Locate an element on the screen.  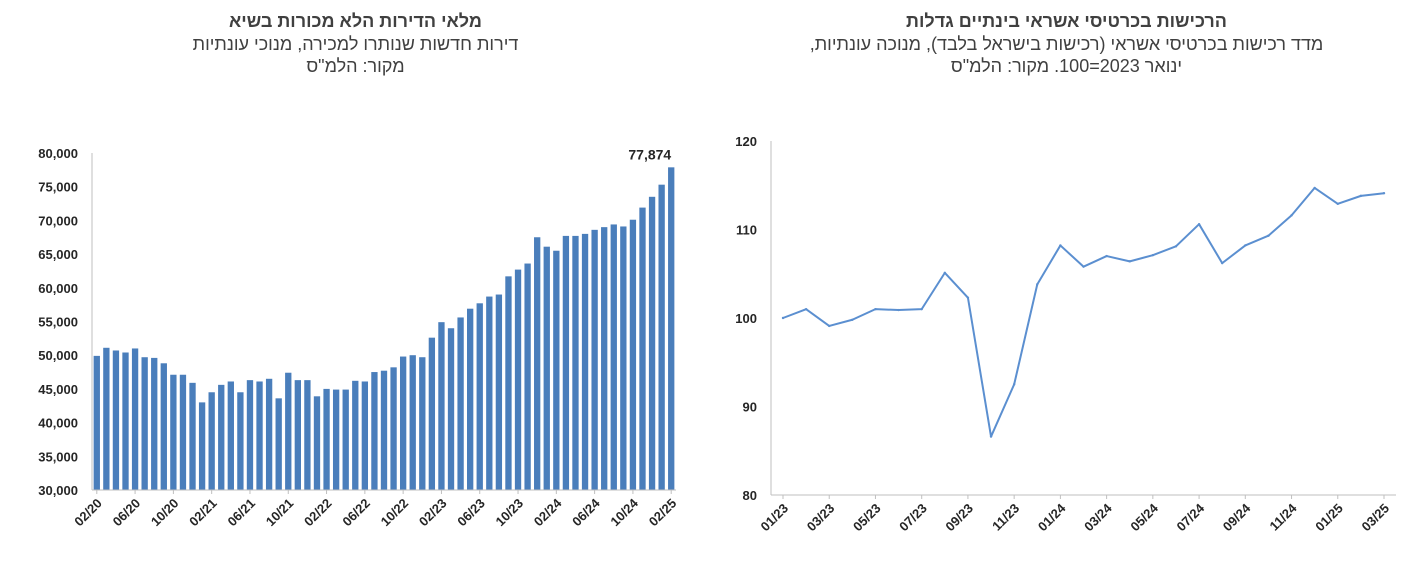
x-tick-label: 02/21 is located at coordinates (203, 513).